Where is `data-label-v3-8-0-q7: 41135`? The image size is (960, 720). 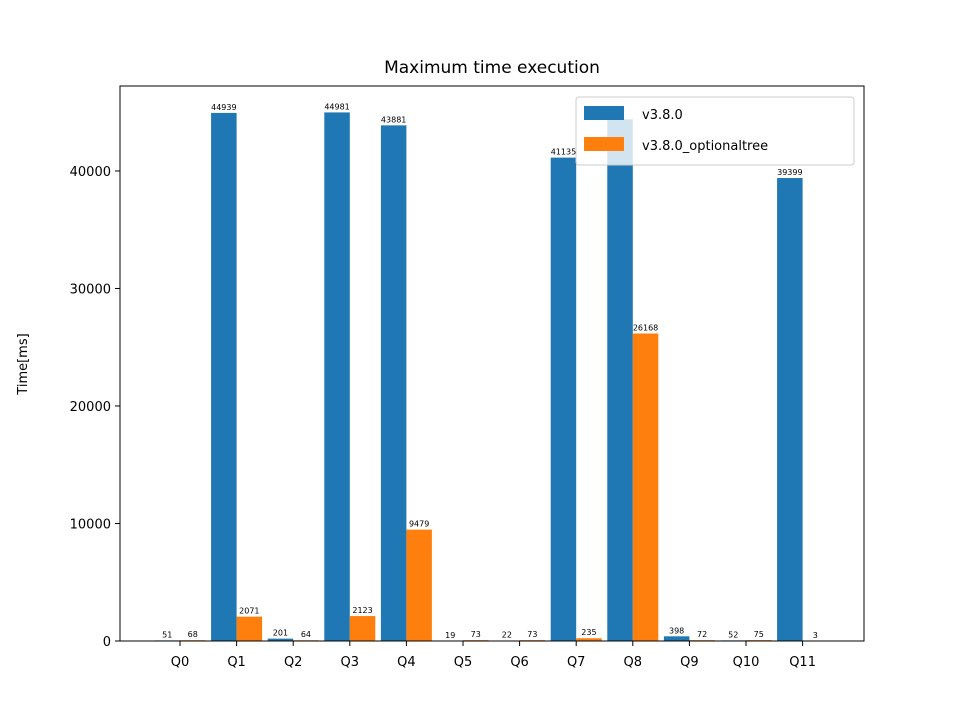 data-label-v3-8-0-q7: 41135 is located at coordinates (563, 152).